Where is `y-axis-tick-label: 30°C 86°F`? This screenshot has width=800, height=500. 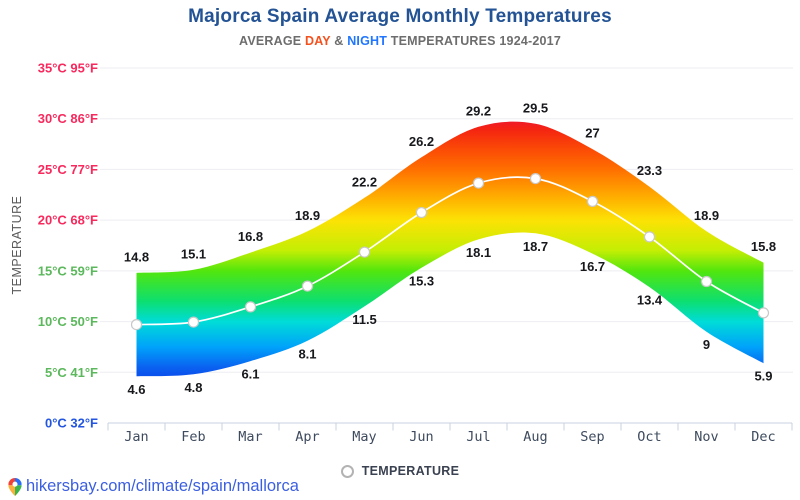 y-axis-tick-label: 30°C 86°F is located at coordinates (68, 118).